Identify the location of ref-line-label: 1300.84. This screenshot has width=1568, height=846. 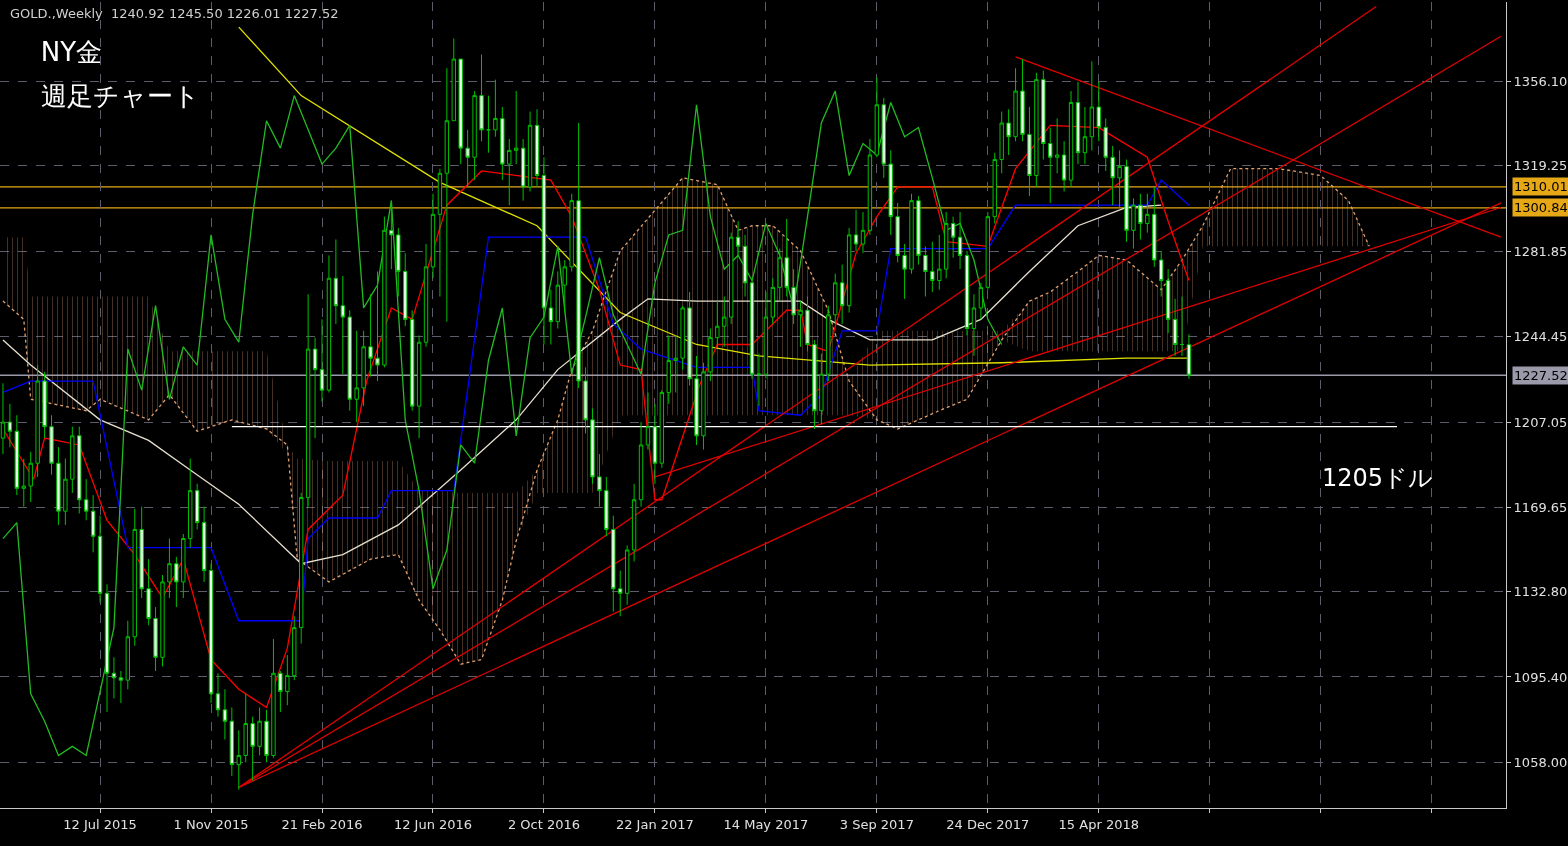
(1541, 207).